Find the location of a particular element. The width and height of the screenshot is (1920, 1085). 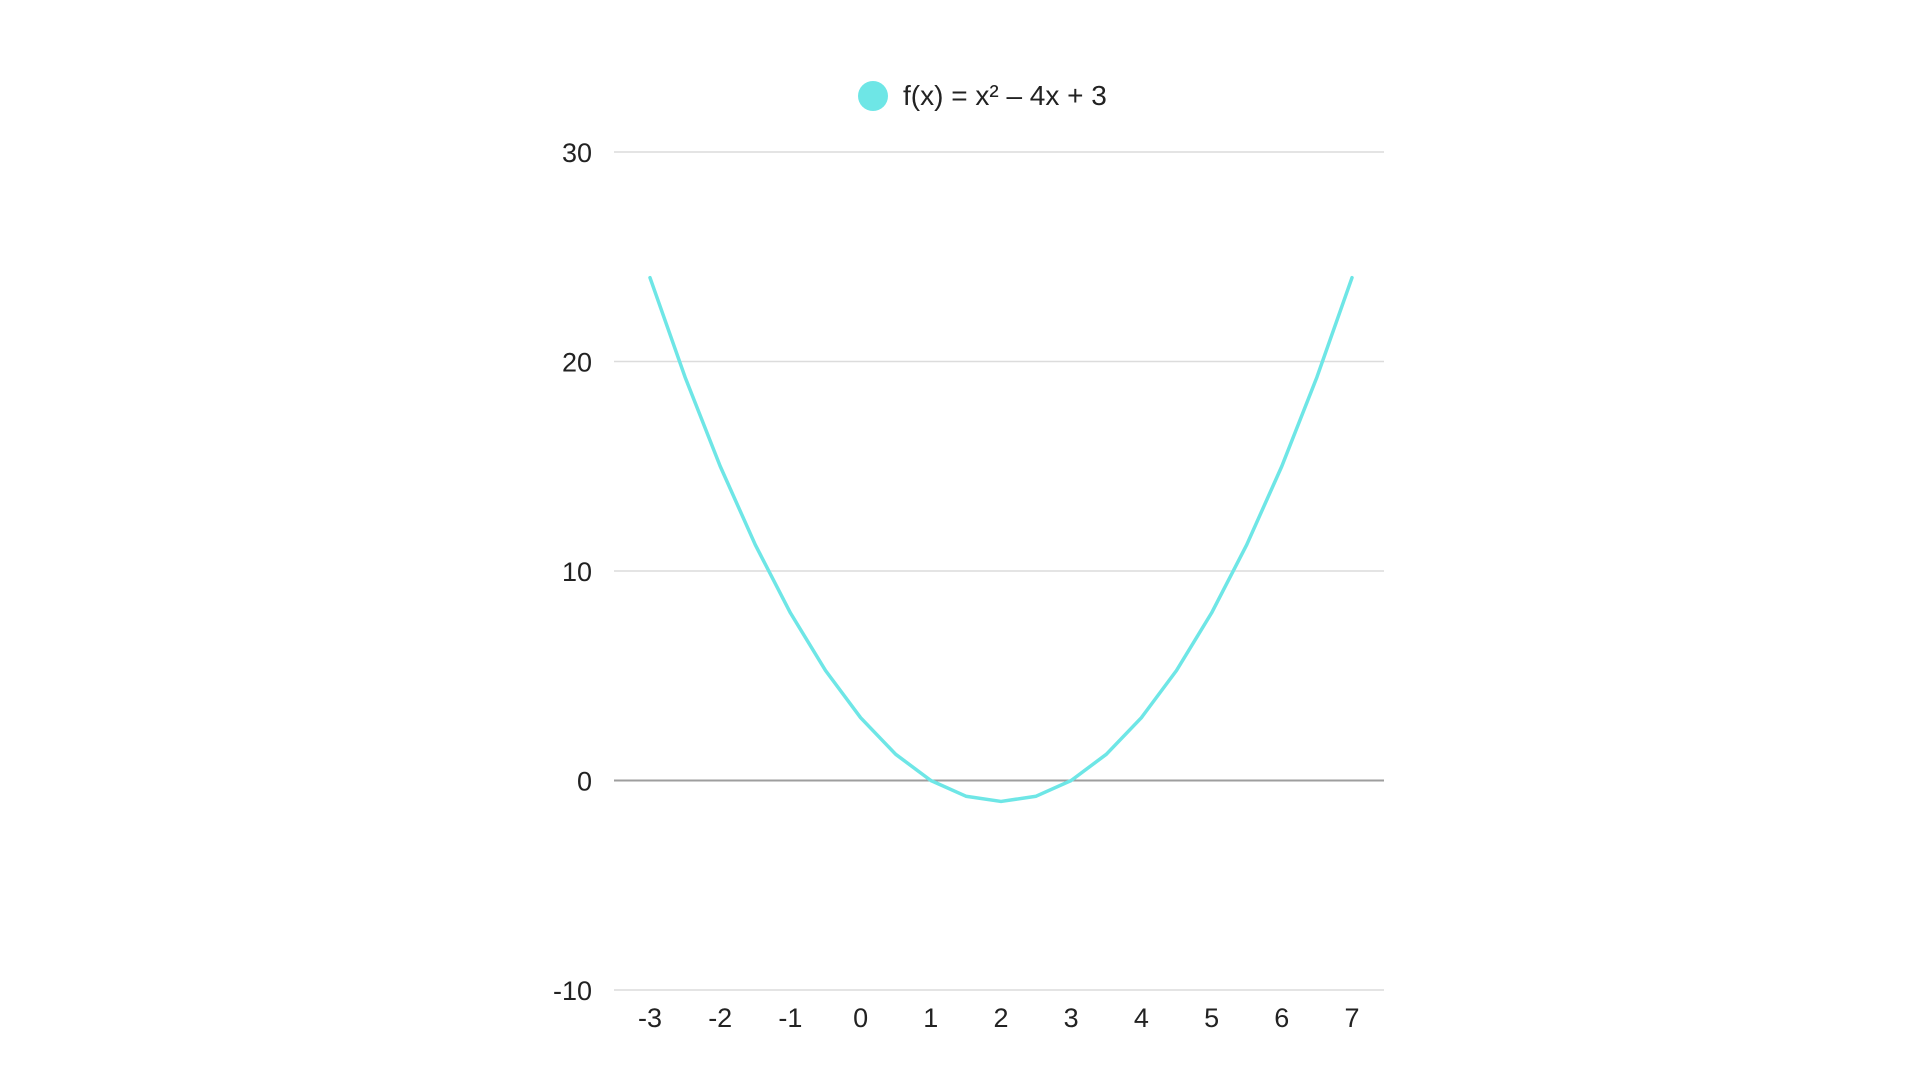

x-tick-label: 5 is located at coordinates (1211, 1018).